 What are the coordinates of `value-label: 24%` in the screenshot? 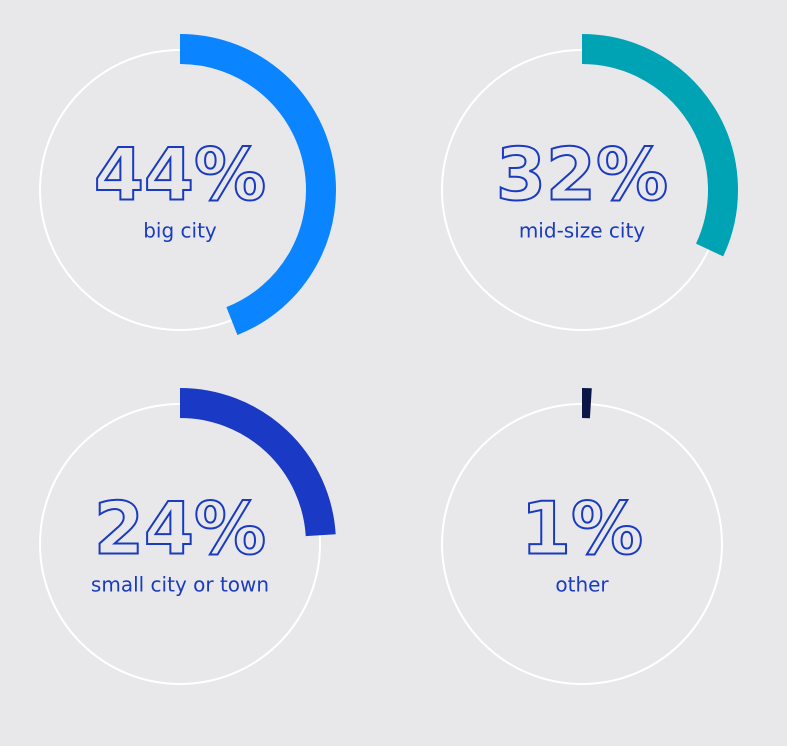 It's located at (180, 529).